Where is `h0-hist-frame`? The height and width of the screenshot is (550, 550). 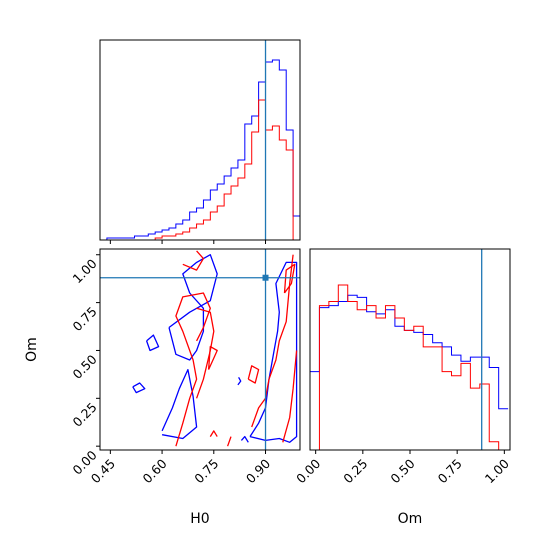 h0-hist-frame is located at coordinates (200, 140).